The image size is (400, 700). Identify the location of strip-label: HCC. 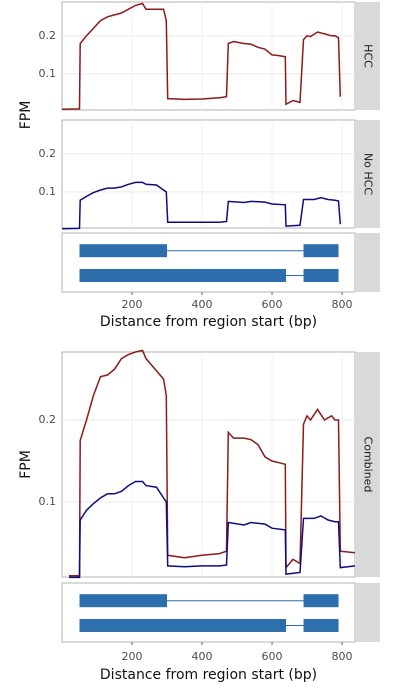
(368, 56).